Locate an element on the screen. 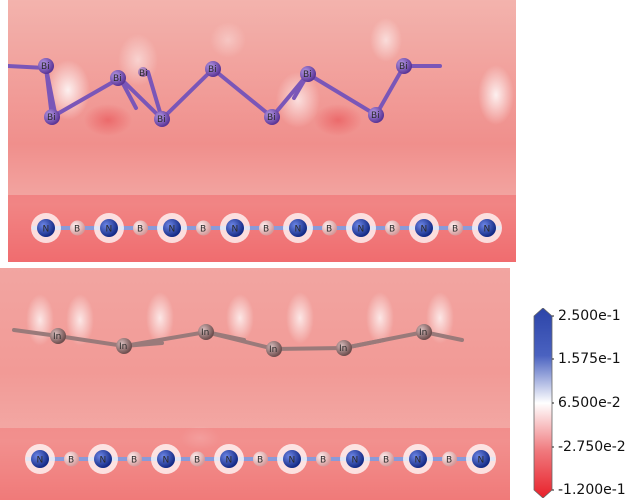 The image size is (628, 500). colorbar-label: 6.500e-2 is located at coordinates (589, 403).